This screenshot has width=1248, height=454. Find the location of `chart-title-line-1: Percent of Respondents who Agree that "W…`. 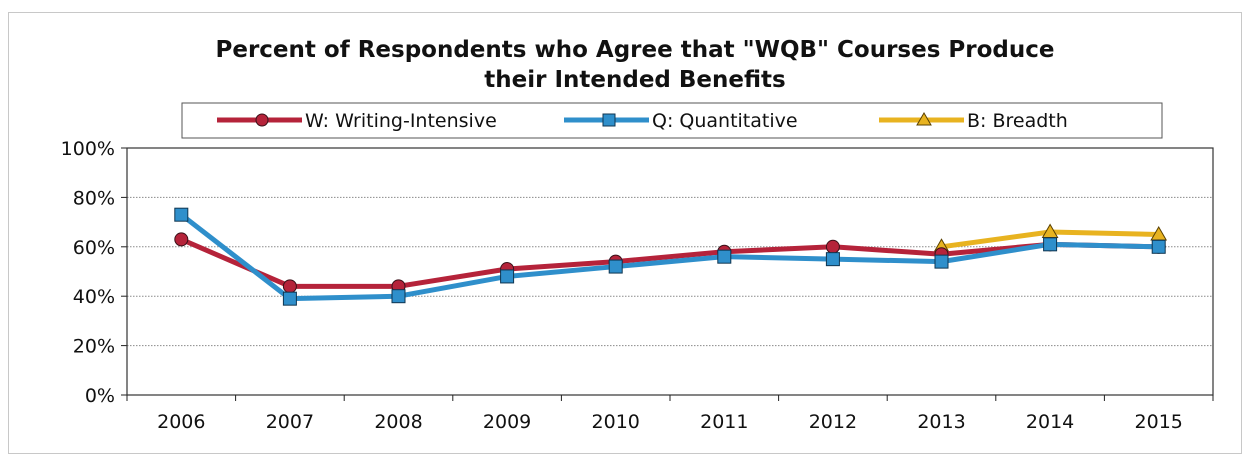

chart-title-line-1: Percent of Respondents who Agree that "W… is located at coordinates (634, 50).